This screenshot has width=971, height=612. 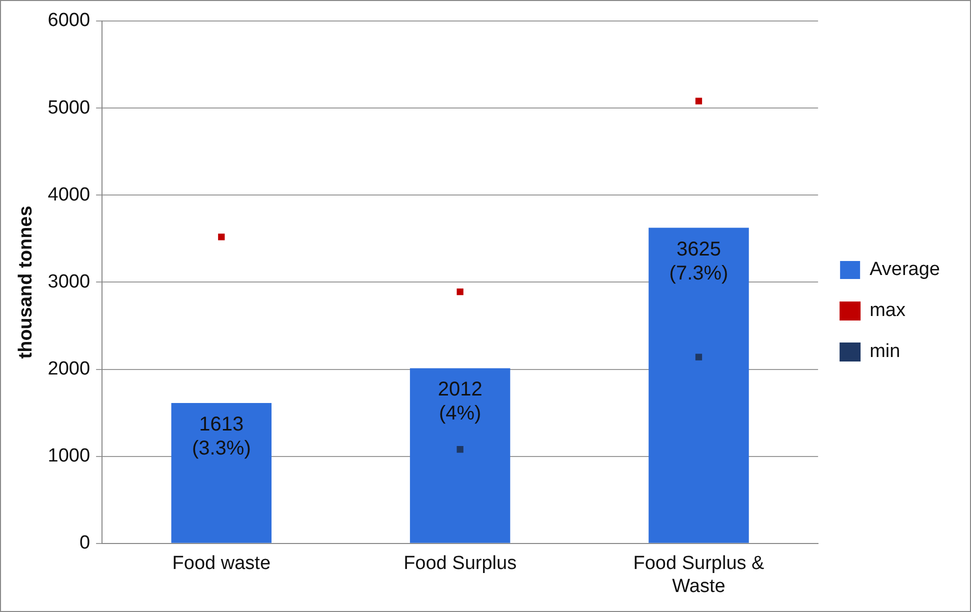 I want to click on data-label: 2012 (4%), so click(x=460, y=401).